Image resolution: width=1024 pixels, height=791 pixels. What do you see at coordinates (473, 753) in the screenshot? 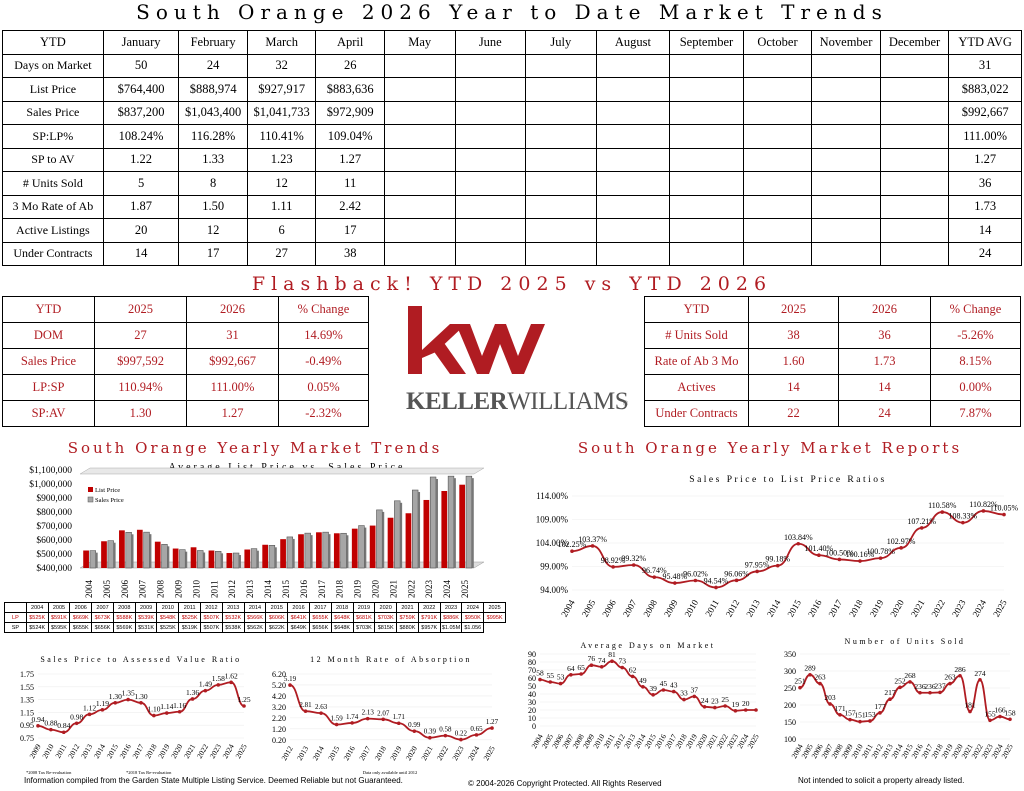
I see `x-tick-label: 2024` at bounding box center [473, 753].